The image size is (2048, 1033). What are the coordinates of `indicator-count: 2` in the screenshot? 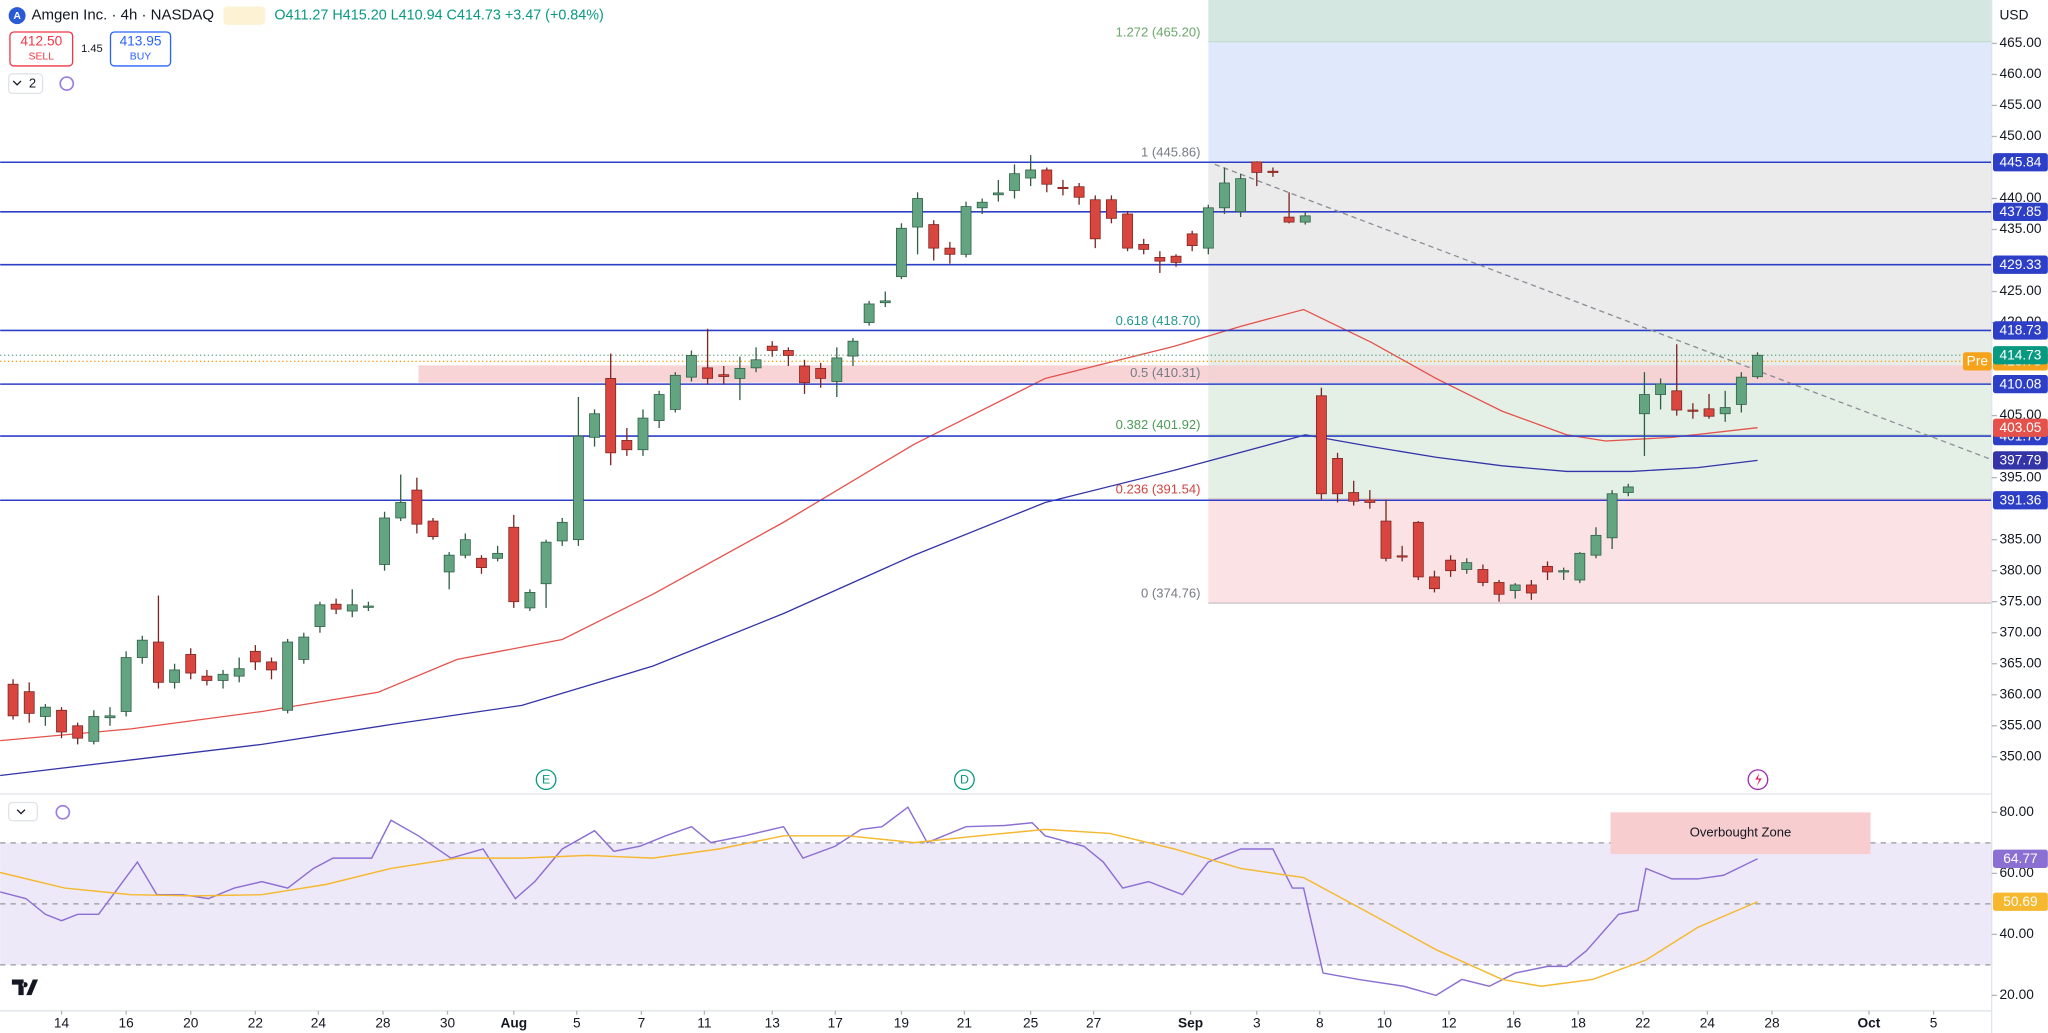 It's located at (32, 83).